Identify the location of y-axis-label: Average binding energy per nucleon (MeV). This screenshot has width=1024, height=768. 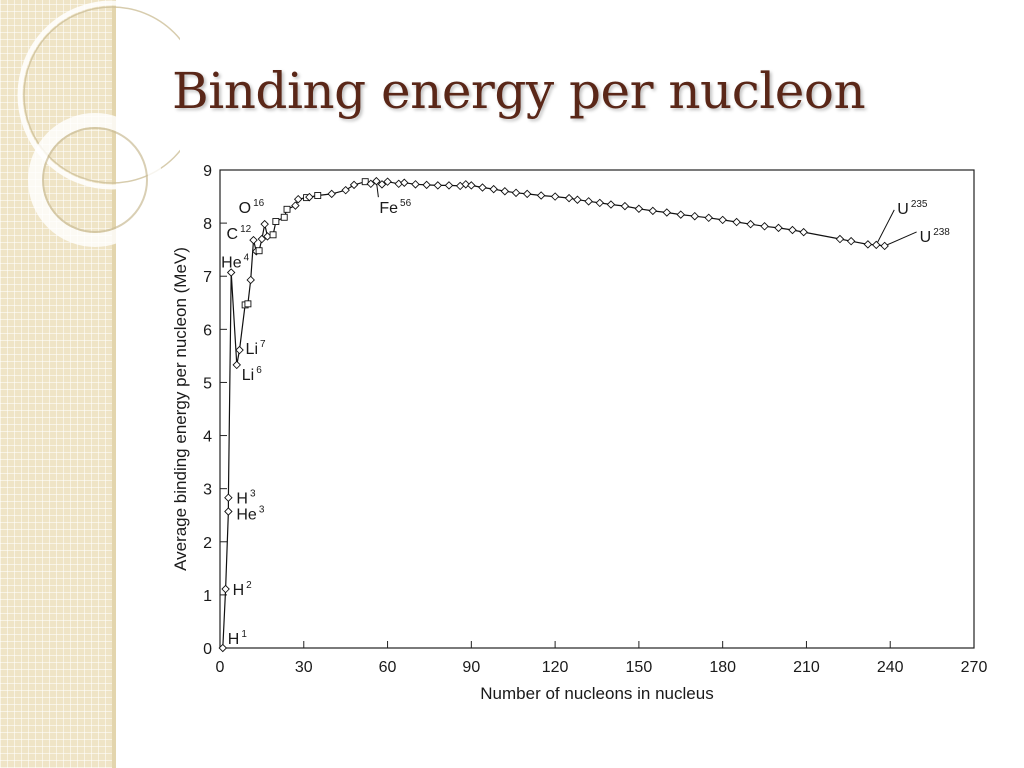
(180, 409).